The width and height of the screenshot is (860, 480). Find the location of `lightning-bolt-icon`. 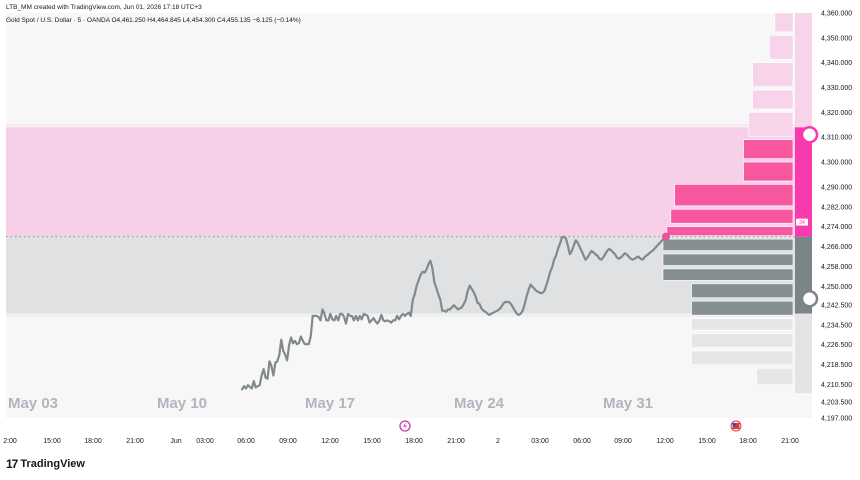

lightning-bolt-icon is located at coordinates (405, 426).